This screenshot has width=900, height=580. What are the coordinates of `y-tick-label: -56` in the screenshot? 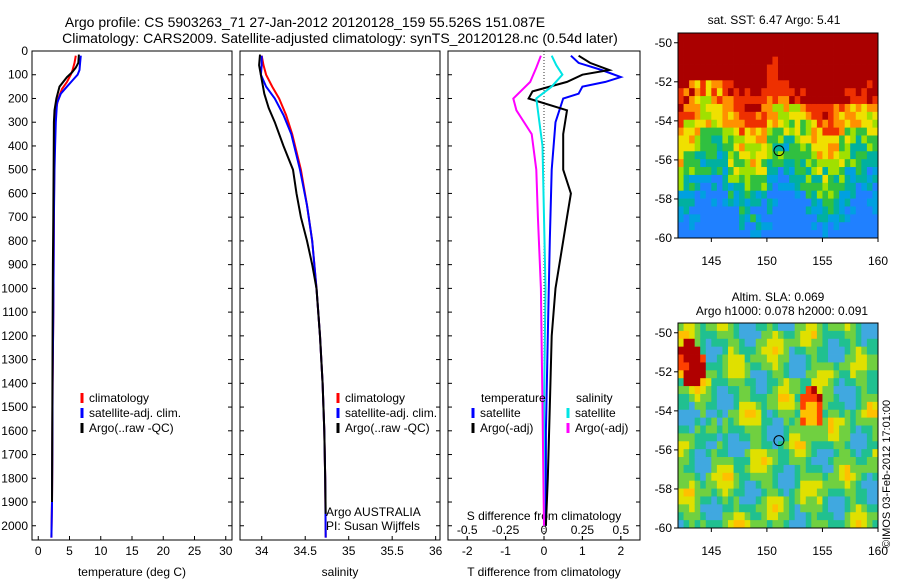 It's located at (664, 450).